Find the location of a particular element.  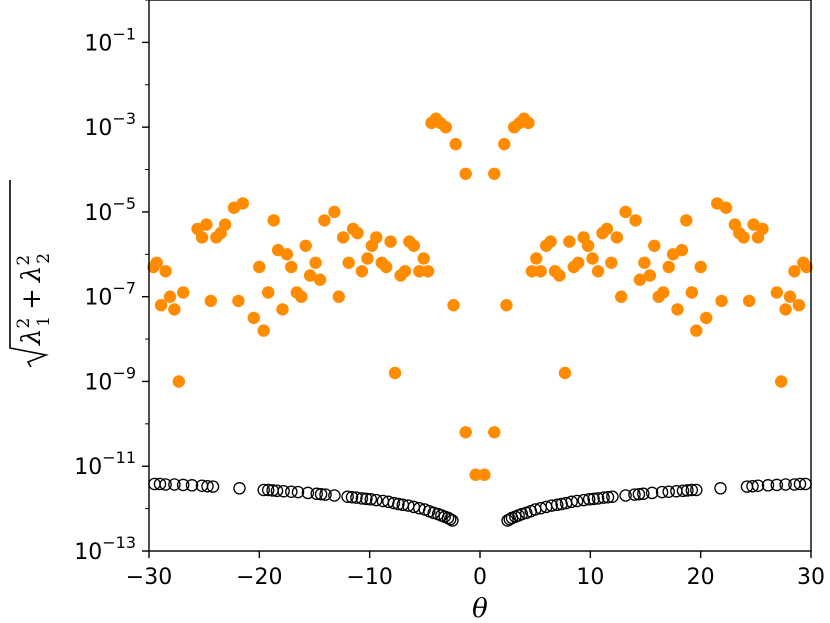

y-axis-label: λ21+λ22 is located at coordinates (31, 274).